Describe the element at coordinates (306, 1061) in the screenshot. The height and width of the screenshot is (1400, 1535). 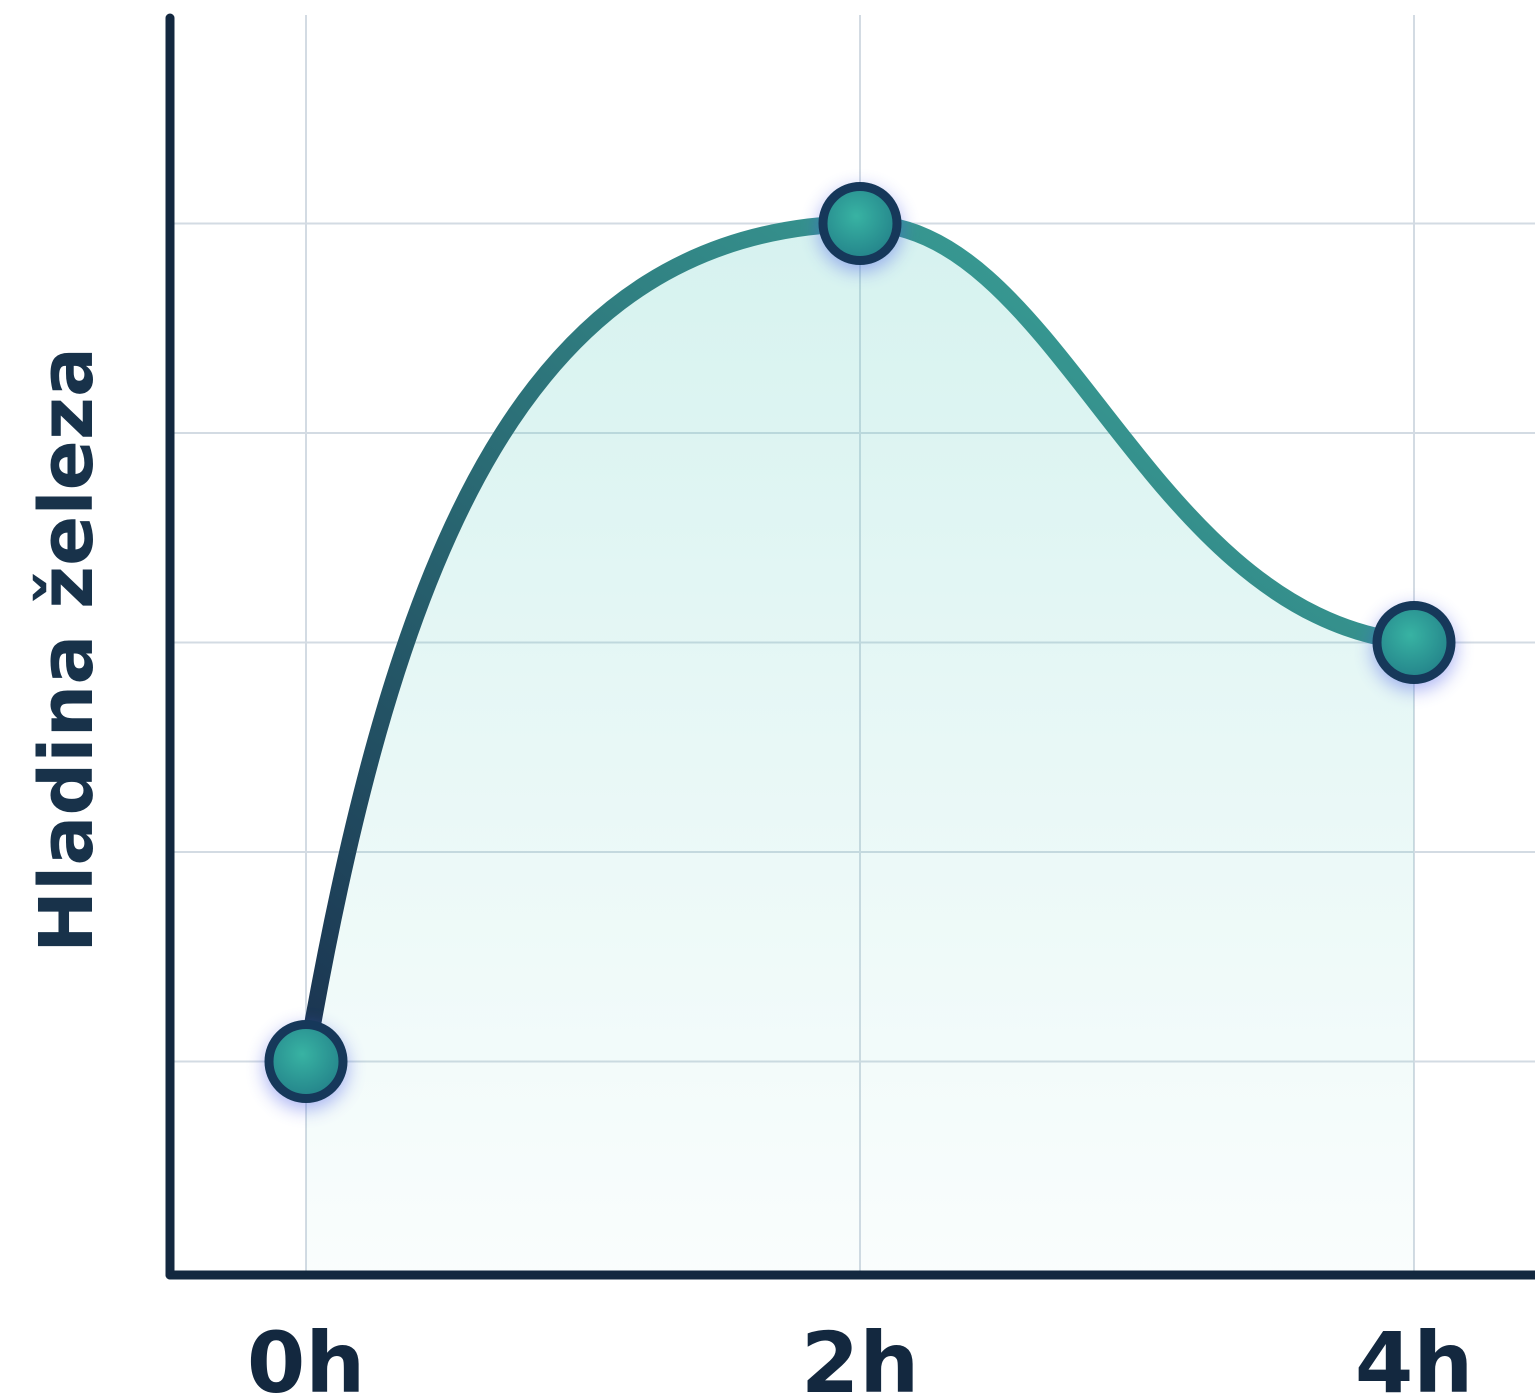
I see `data-point-0h` at that location.